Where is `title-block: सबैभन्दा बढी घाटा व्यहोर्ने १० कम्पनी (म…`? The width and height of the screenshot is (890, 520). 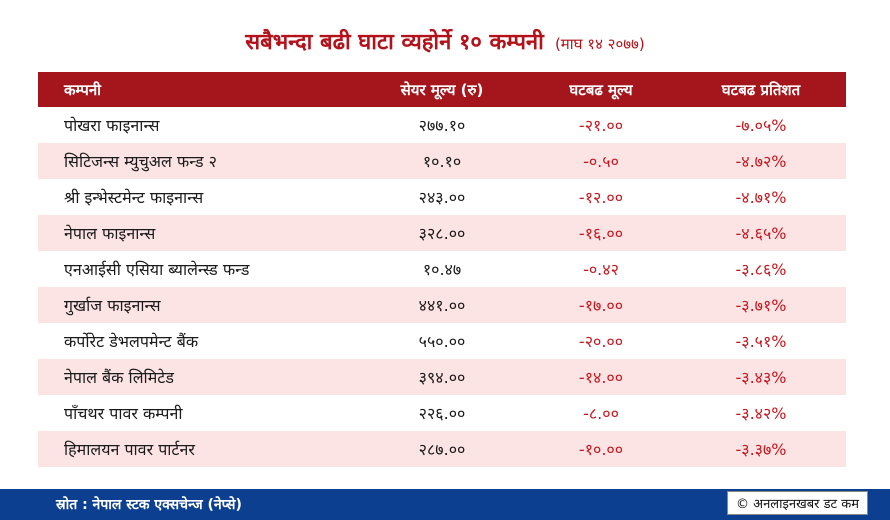 title-block: सबैभन्दा बढी घाटा व्यहोर्ने १० कम्पनी (म… is located at coordinates (445, 41).